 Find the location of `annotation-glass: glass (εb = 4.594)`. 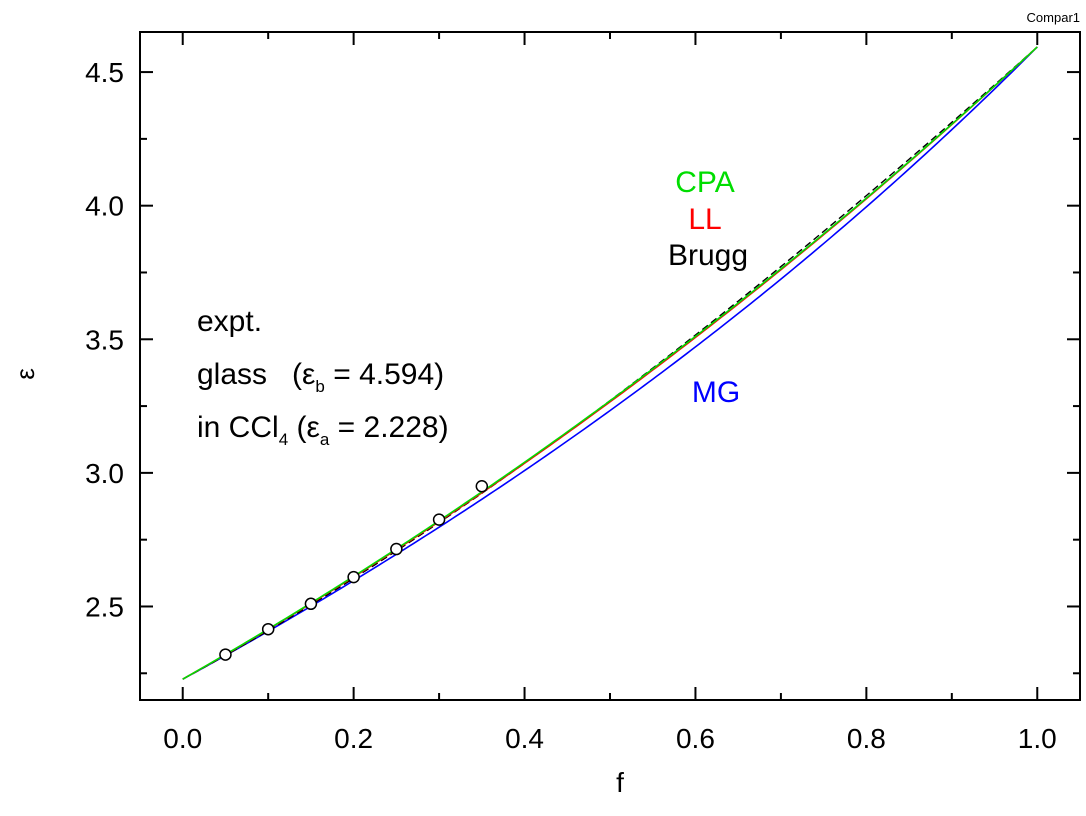

annotation-glass: glass (εb = 4.594) is located at coordinates (320, 377).